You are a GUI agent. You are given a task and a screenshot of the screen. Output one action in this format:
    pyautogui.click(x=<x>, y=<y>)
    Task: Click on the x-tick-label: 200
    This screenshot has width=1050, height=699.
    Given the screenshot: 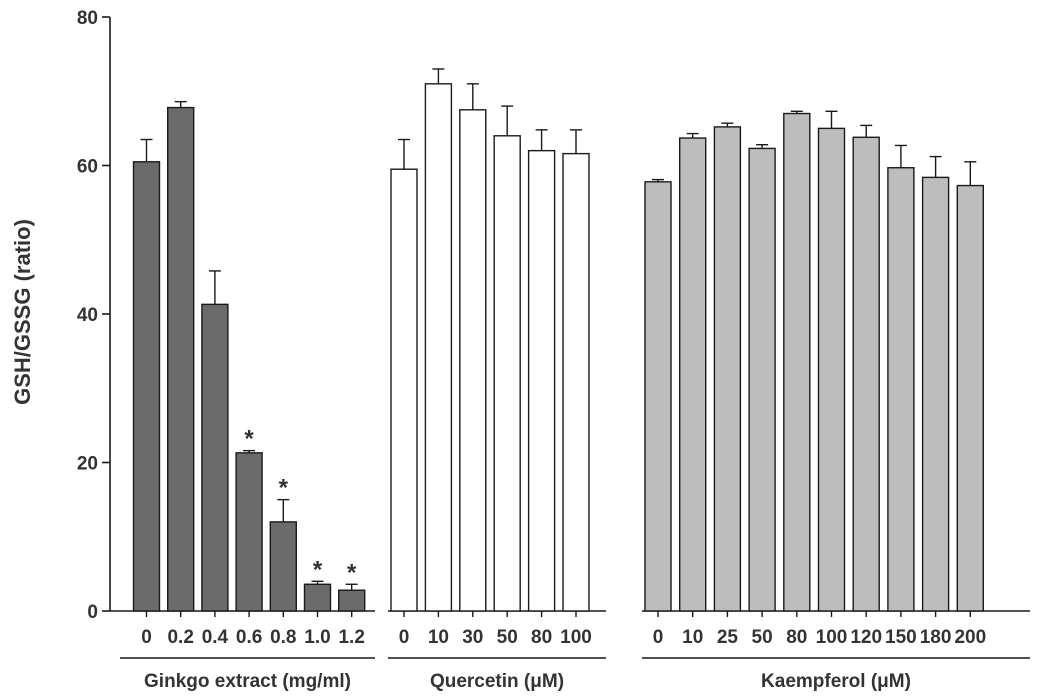 What is the action you would take?
    pyautogui.click(x=970, y=637)
    